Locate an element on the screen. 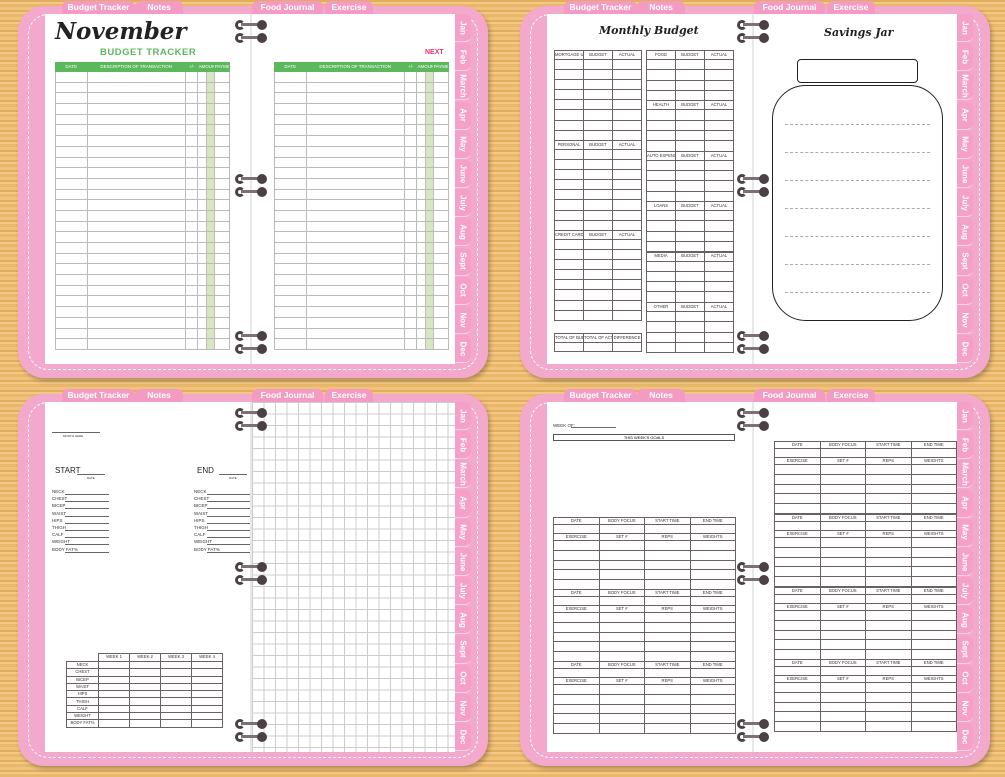  month-tab-jan: Jan is located at coordinates (463, 28).